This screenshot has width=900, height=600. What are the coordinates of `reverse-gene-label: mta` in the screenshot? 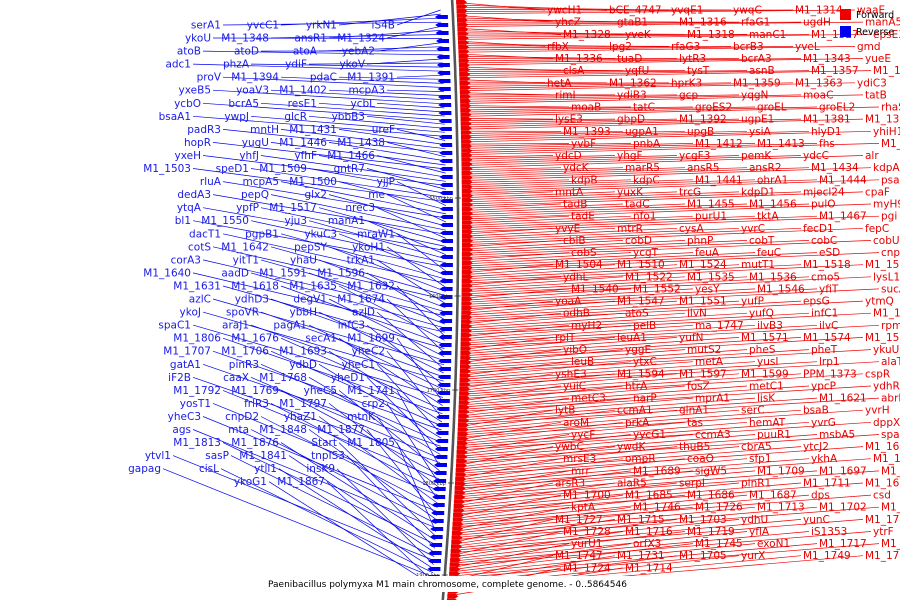 It's located at (238, 430).